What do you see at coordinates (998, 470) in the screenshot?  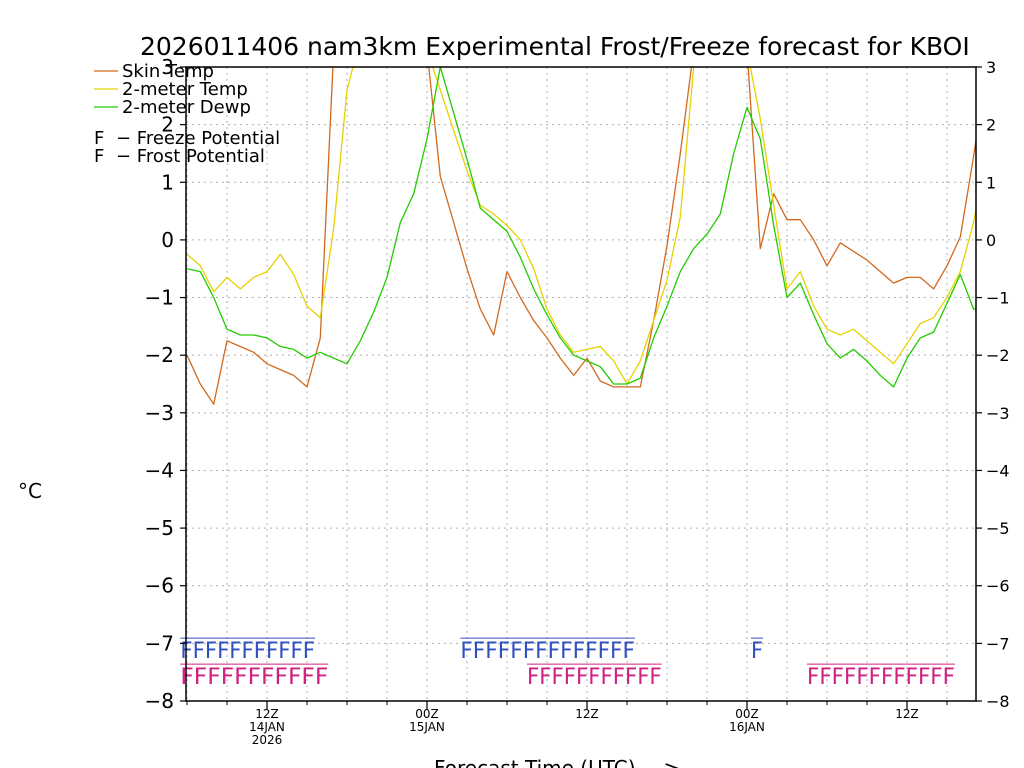 I see `y-tick-label-right: −4` at bounding box center [998, 470].